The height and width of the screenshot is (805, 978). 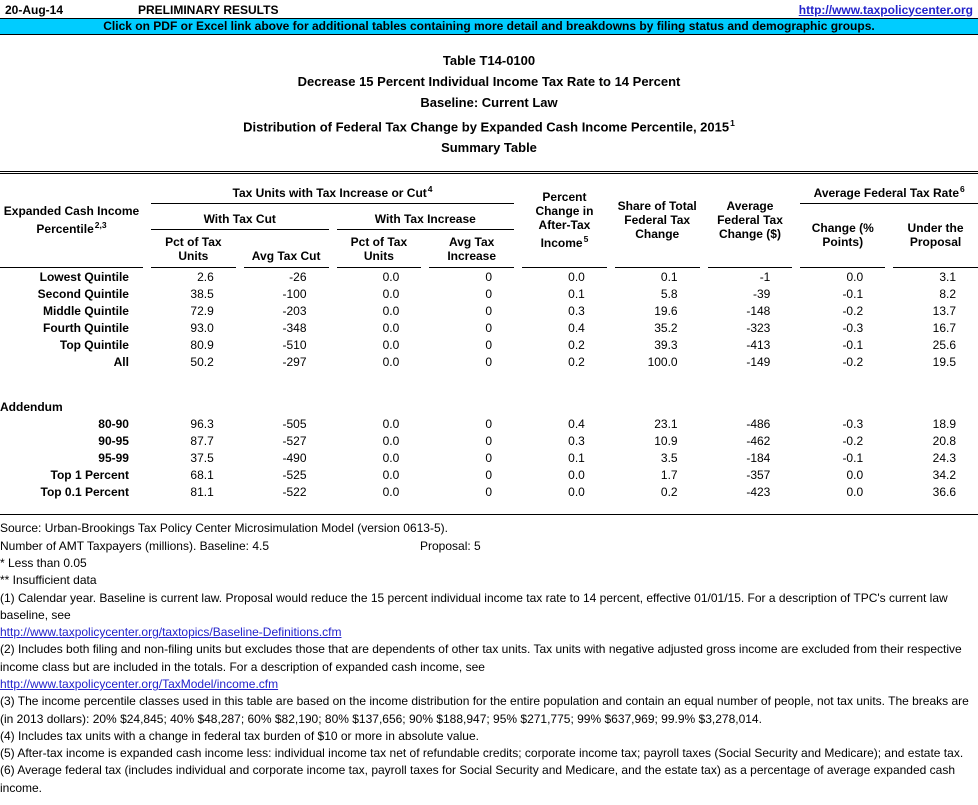 What do you see at coordinates (944, 344) in the screenshot?
I see `cell-value: 25.6` at bounding box center [944, 344].